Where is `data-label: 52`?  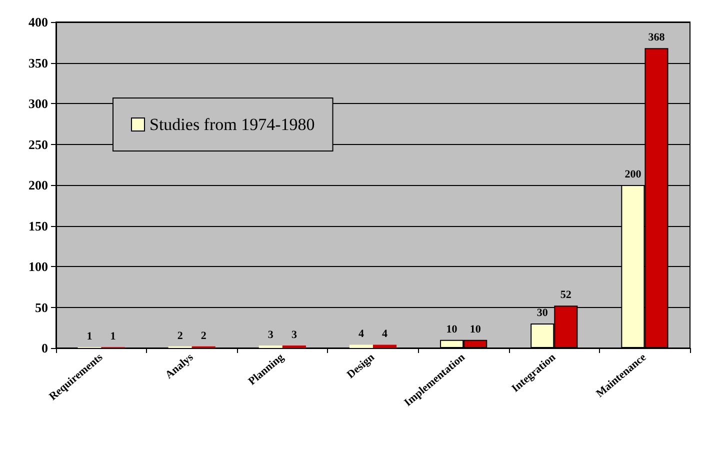
data-label: 52 is located at coordinates (566, 295).